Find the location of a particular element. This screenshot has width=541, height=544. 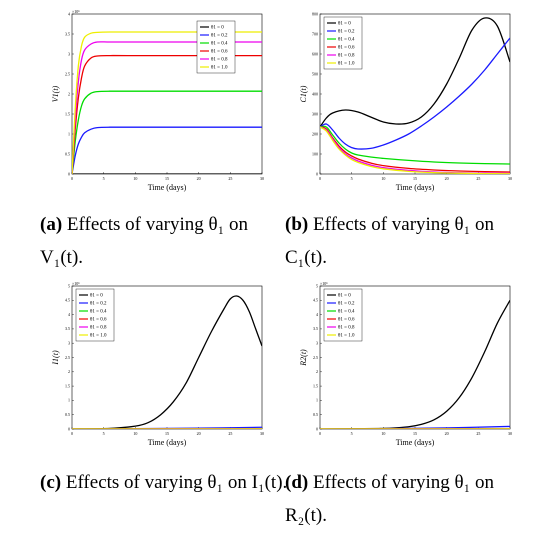

y-tick-label: 400 is located at coordinates (315, 93).